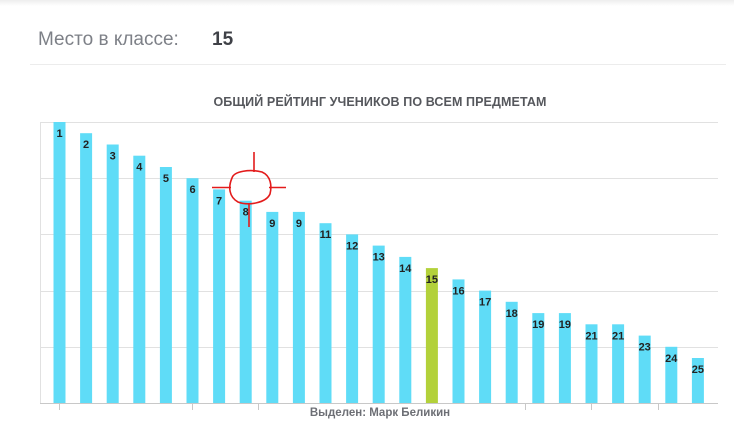  Describe the element at coordinates (108, 39) in the screenshot. I see `class-place-label: Место в классе:` at that location.